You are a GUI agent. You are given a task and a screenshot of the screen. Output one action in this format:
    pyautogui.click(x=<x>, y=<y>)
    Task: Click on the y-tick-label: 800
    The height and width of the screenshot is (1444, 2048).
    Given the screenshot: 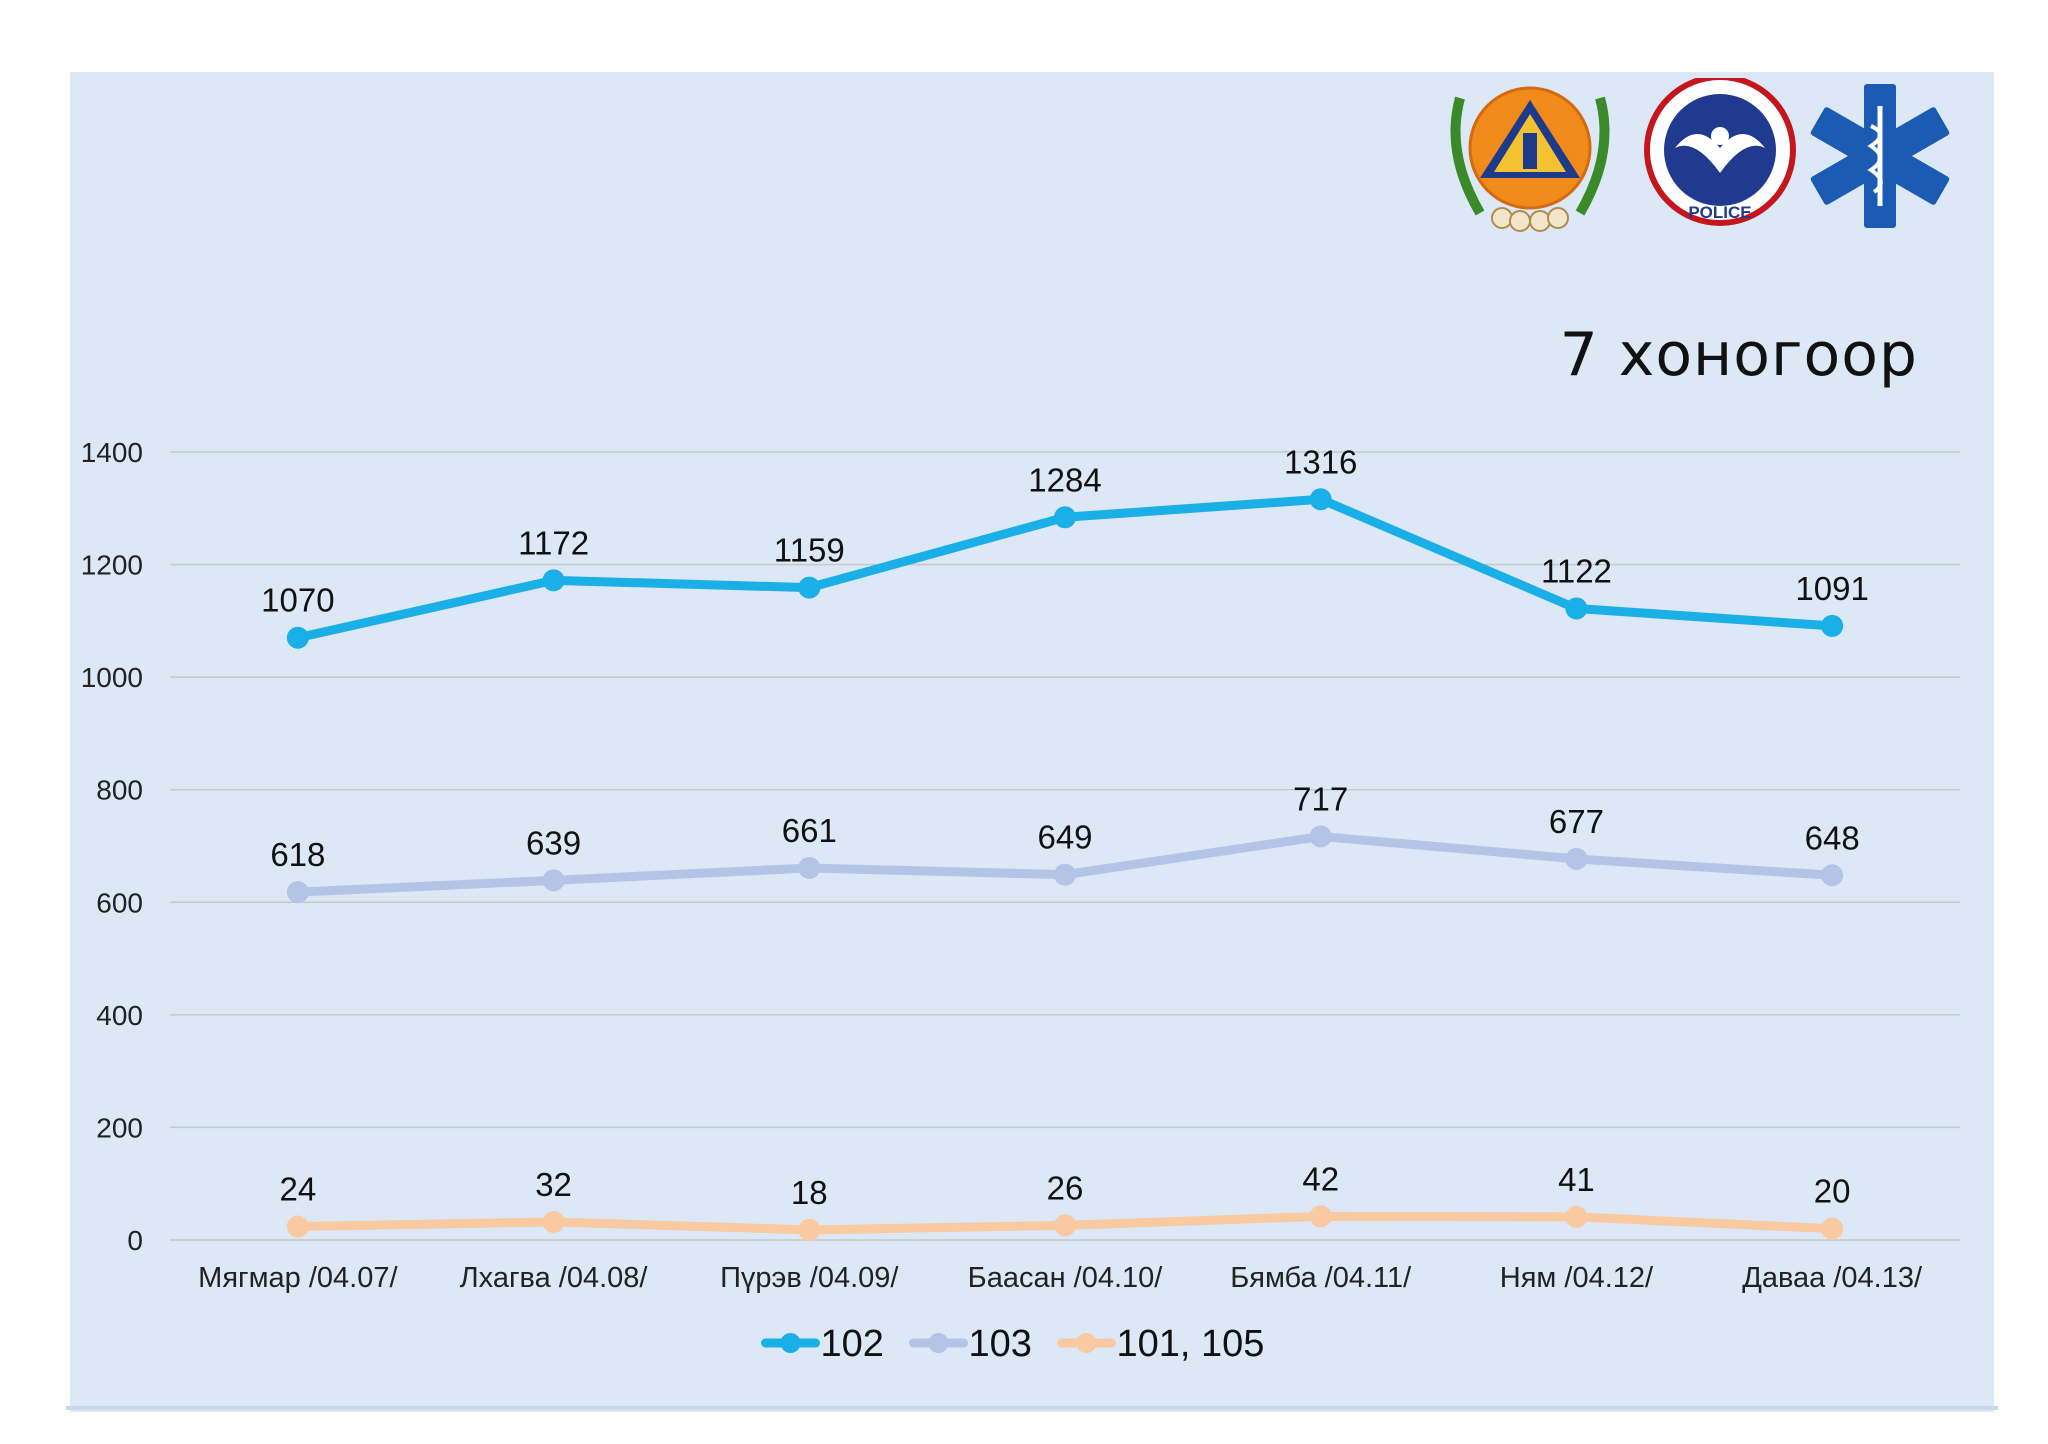 What is the action you would take?
    pyautogui.click(x=119, y=790)
    